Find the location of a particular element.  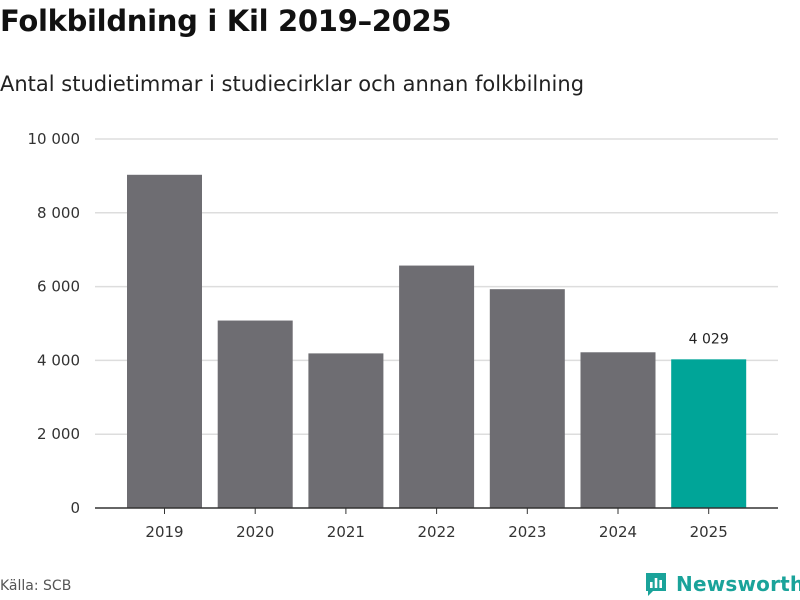

x-tick-label: 2020 is located at coordinates (255, 532).